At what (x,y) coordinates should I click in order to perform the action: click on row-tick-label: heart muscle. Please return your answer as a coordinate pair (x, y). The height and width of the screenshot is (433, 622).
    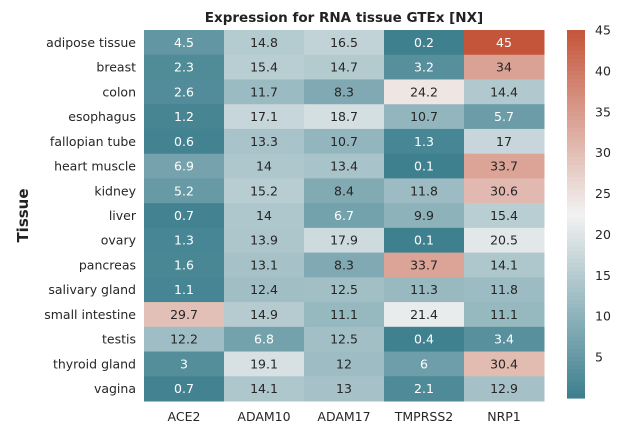
    Looking at the image, I should click on (95, 166).